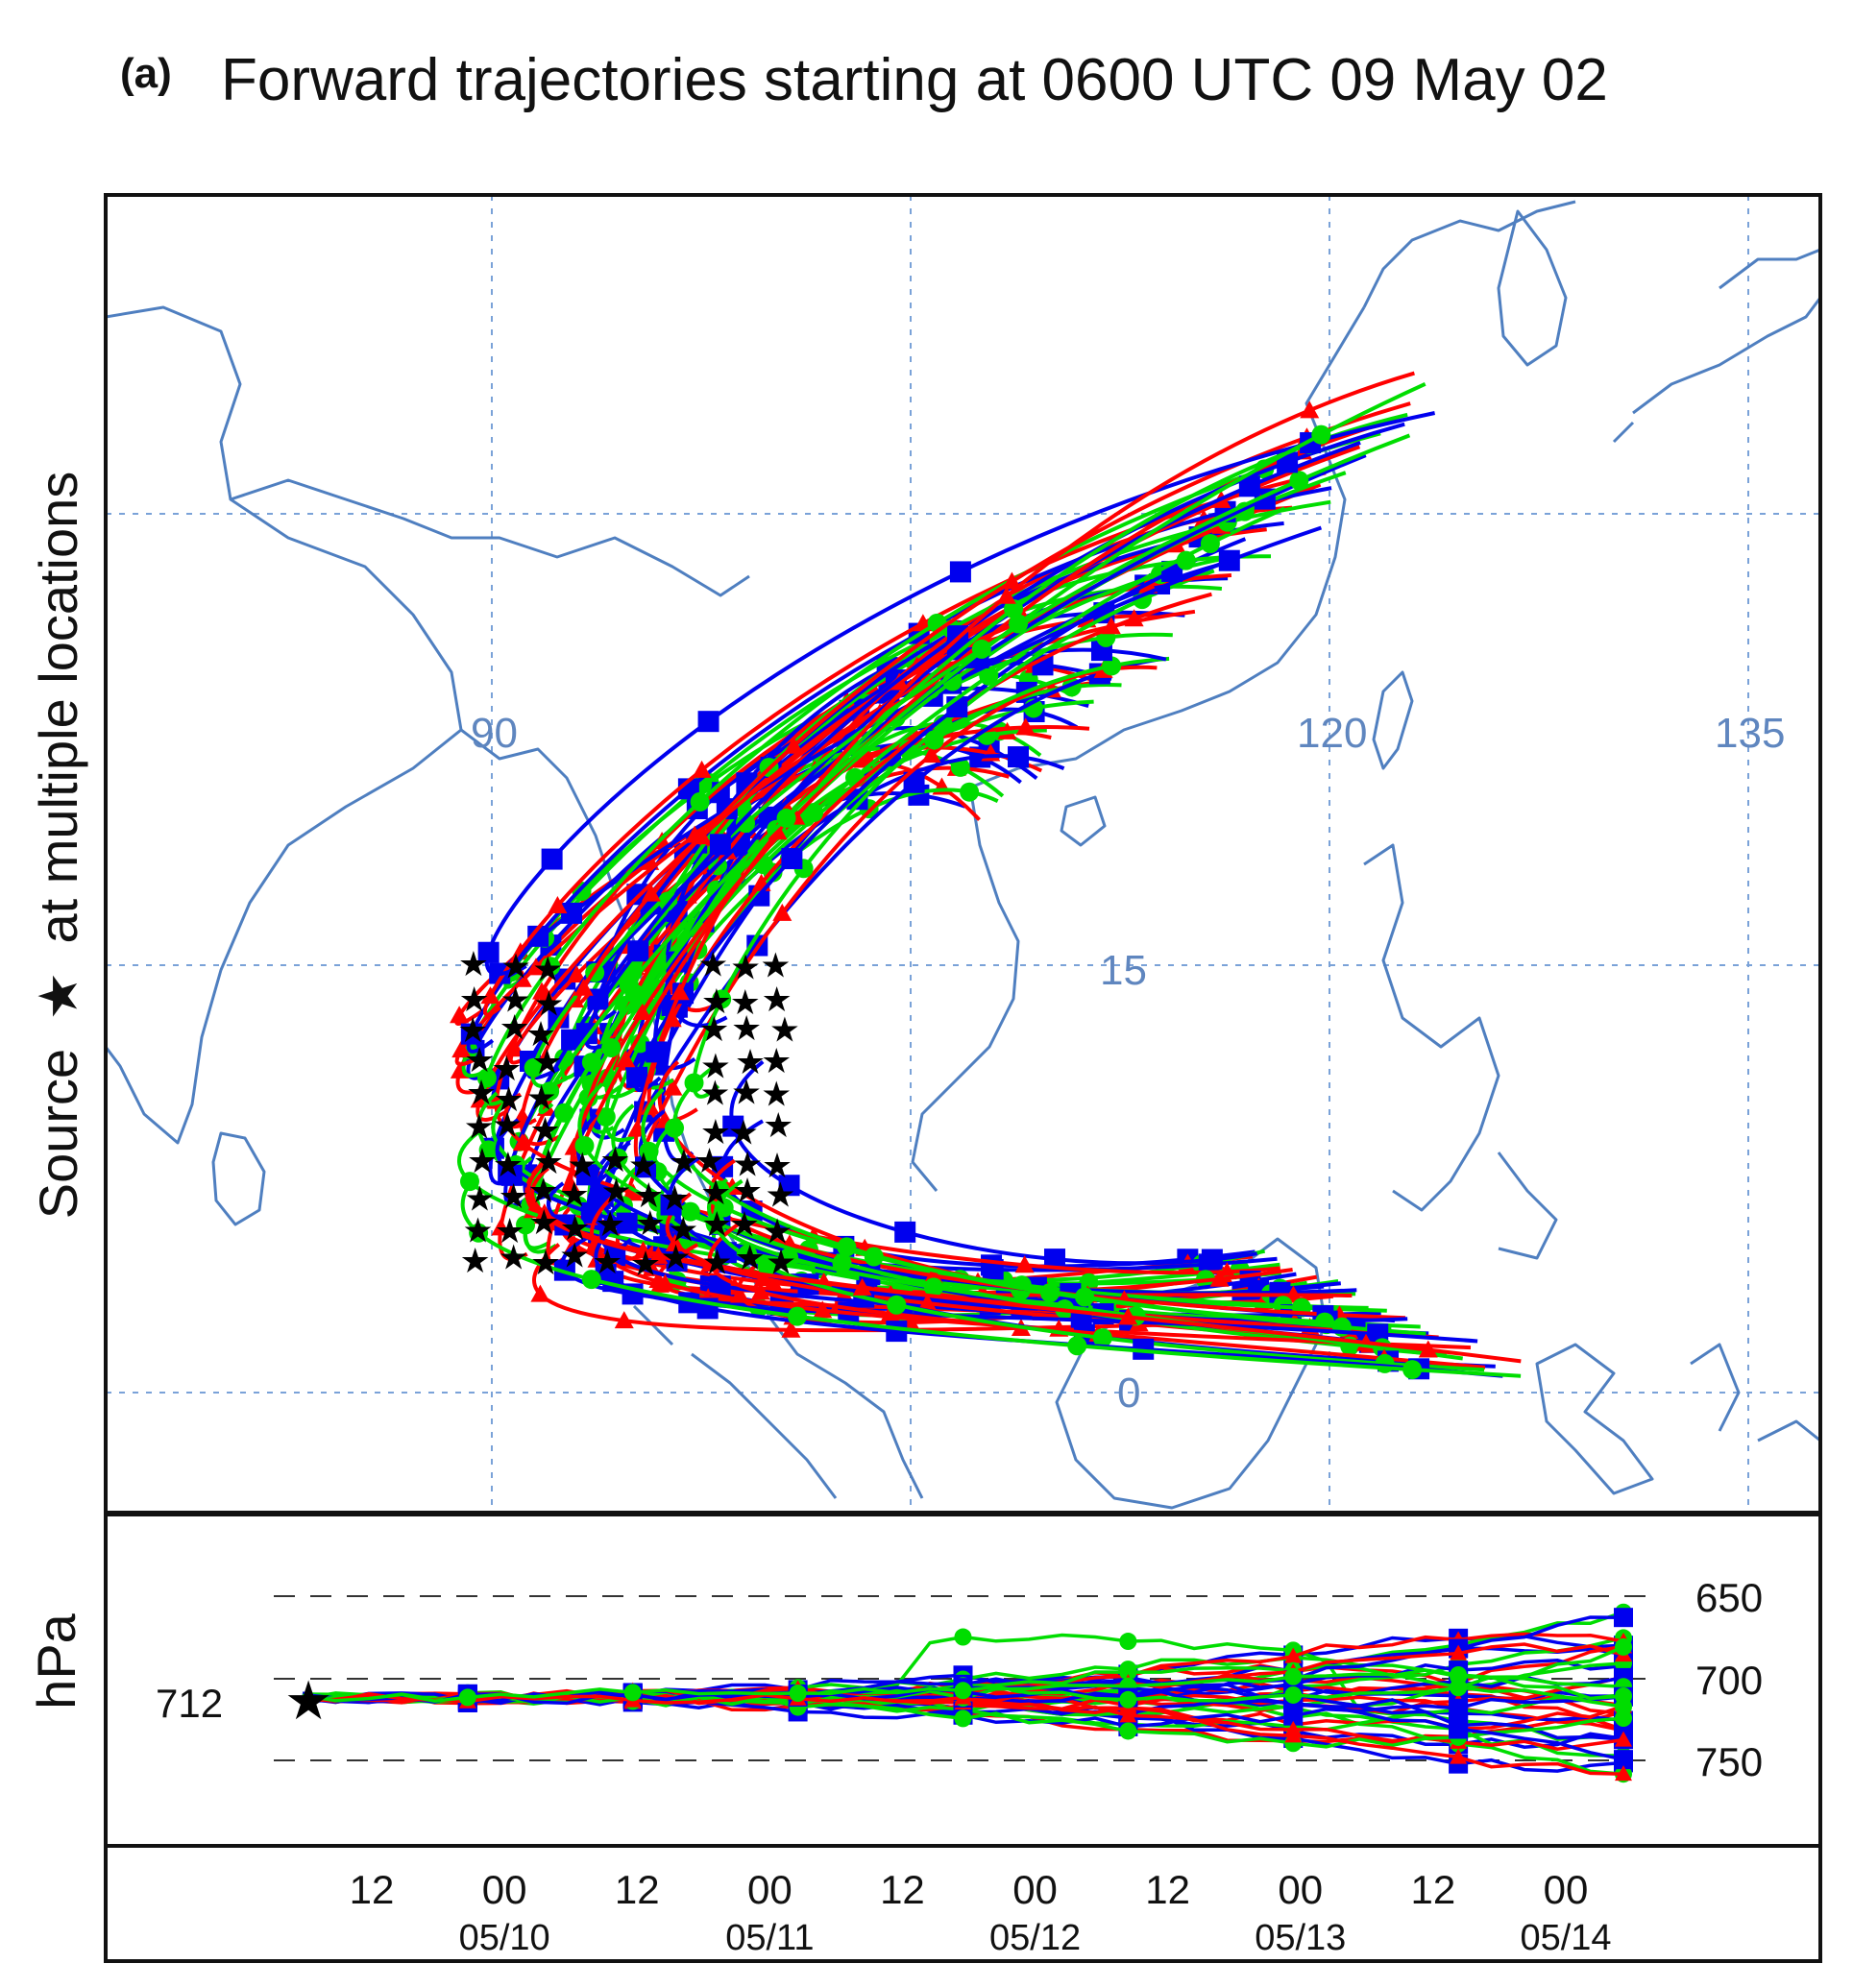 Image resolution: width=1853 pixels, height=1988 pixels. What do you see at coordinates (1750, 733) in the screenshot?
I see `lon-label-135: 135` at bounding box center [1750, 733].